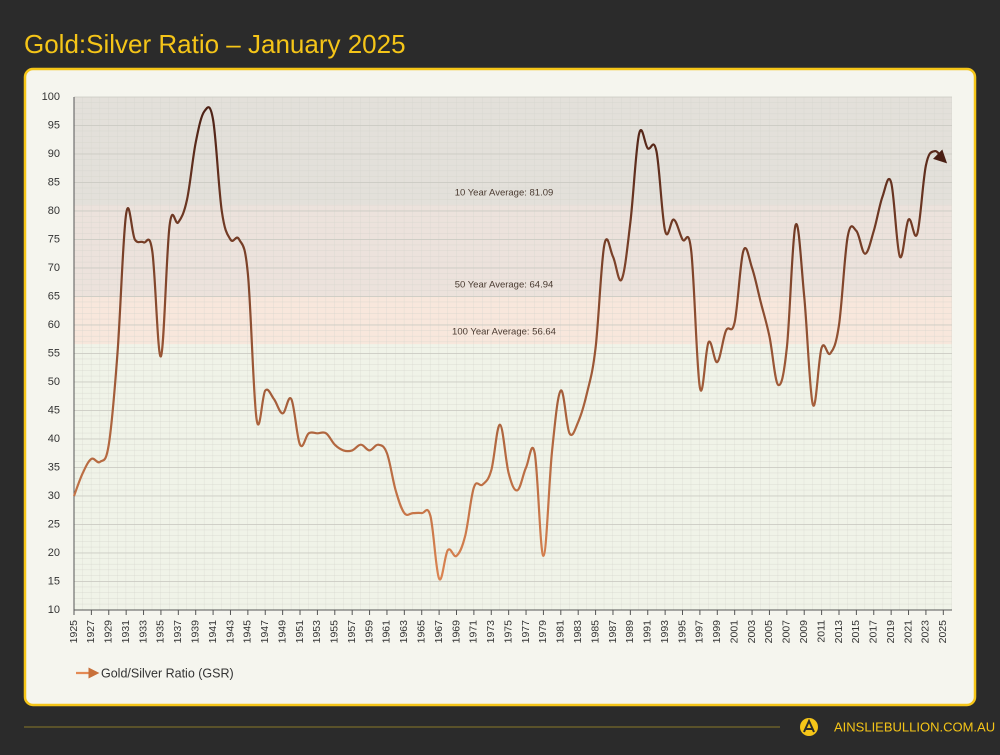  I want to click on x-tick-label: 2001, so click(734, 632).